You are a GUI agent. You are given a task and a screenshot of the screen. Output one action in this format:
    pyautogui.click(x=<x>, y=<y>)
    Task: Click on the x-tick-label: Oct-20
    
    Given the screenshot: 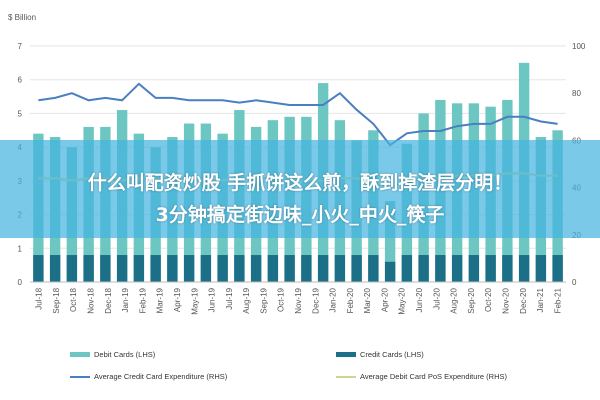 What is the action you would take?
    pyautogui.click(x=488, y=299)
    